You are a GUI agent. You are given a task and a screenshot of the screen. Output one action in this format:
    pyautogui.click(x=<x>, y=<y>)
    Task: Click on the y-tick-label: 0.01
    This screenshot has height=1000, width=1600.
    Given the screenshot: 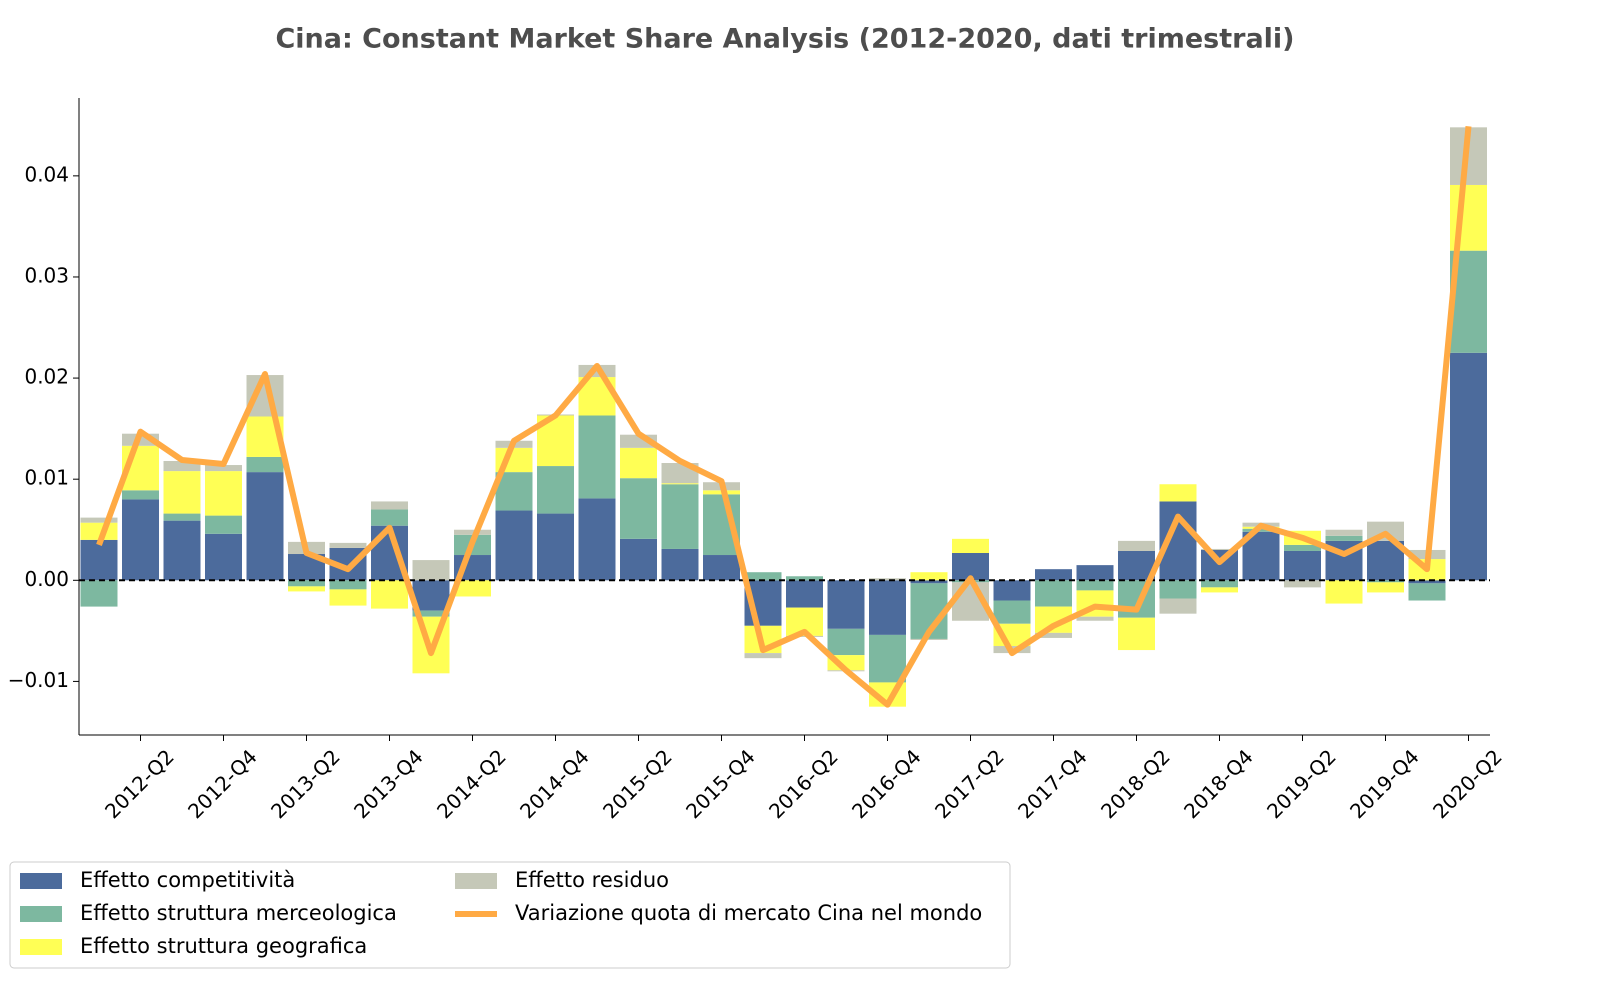 What is the action you would take?
    pyautogui.click(x=46, y=478)
    